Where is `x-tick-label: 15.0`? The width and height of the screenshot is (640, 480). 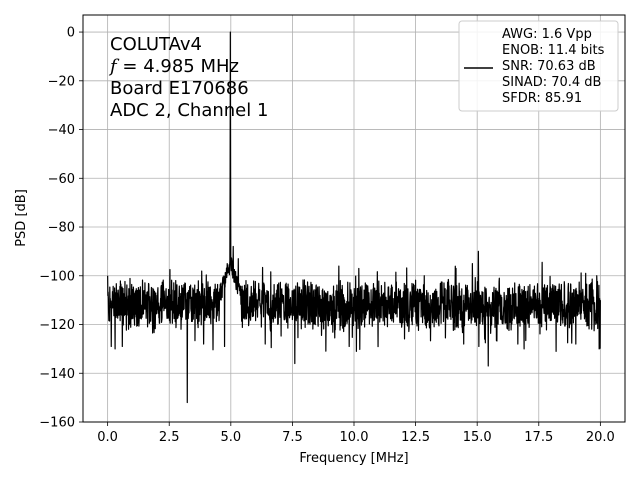 x-tick-label: 15.0 is located at coordinates (477, 437).